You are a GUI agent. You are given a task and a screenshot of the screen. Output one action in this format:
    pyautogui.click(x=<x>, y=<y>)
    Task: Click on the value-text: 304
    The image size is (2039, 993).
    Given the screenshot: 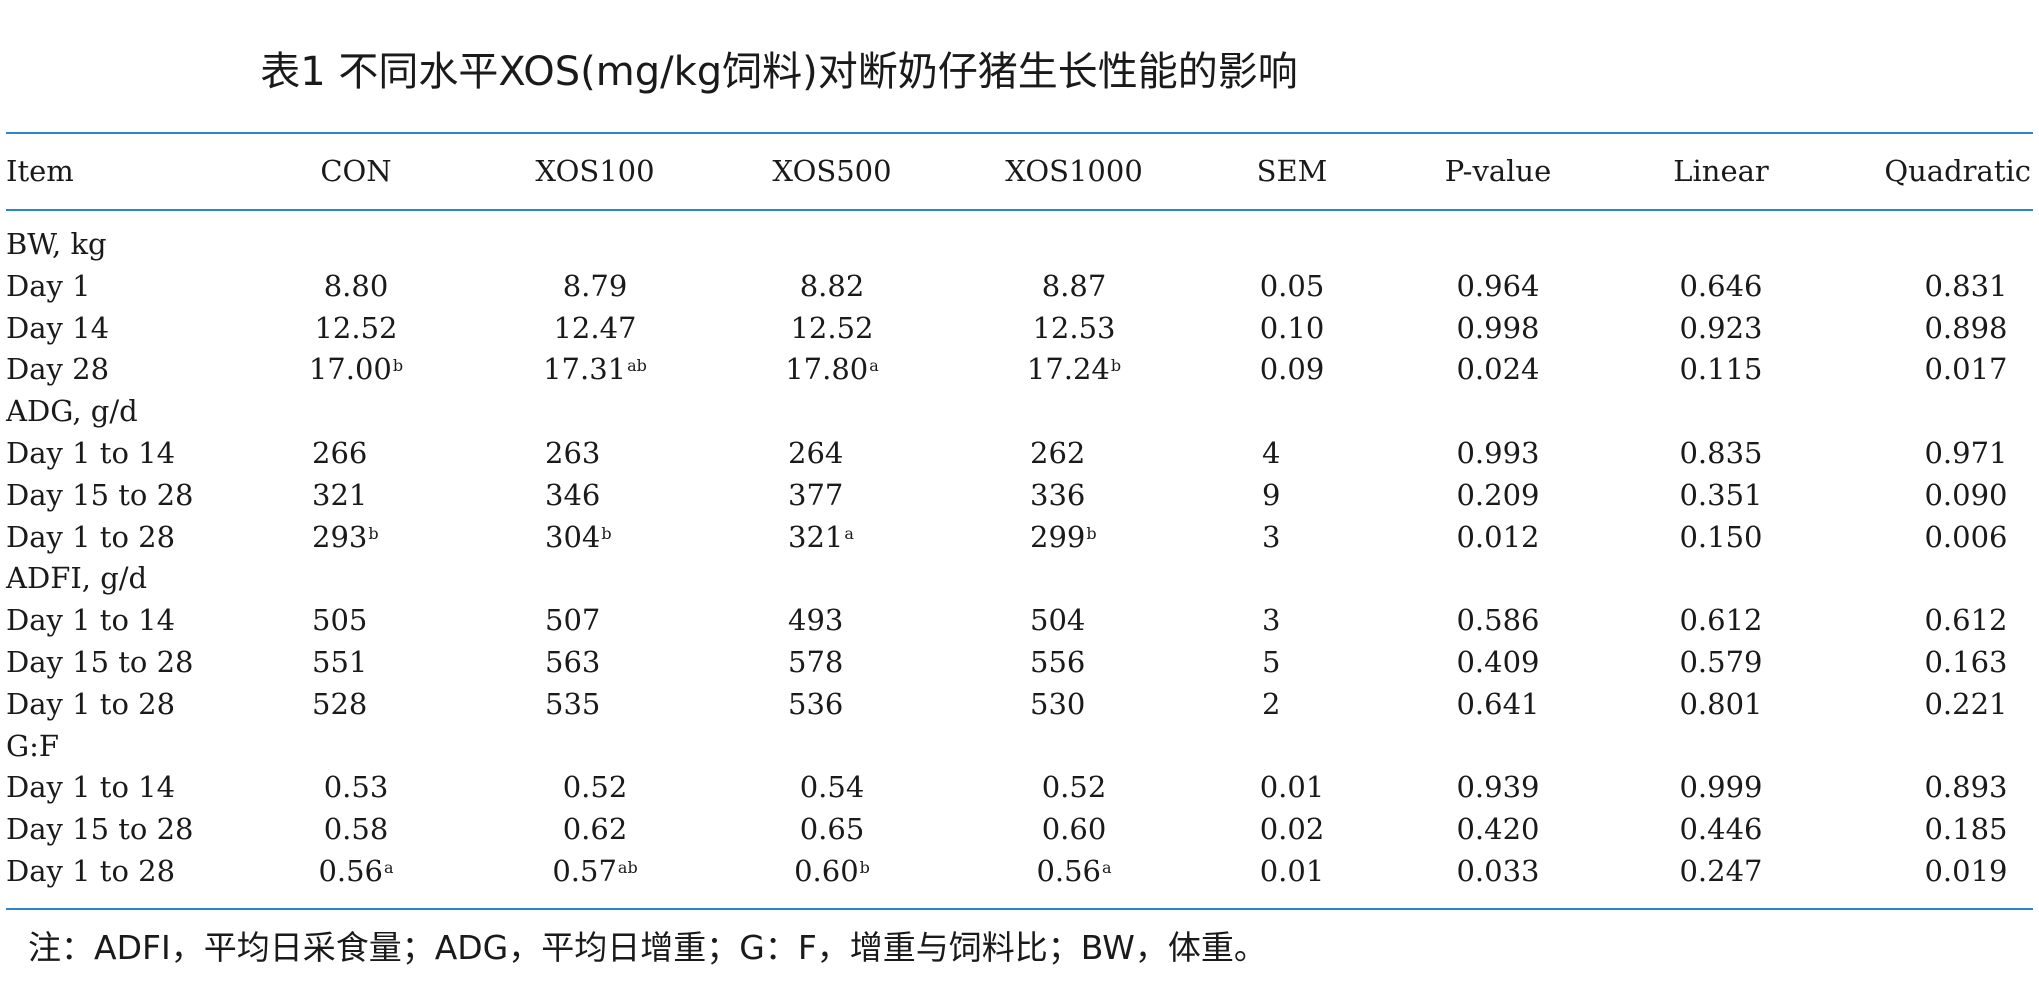 What is the action you would take?
    pyautogui.click(x=573, y=537)
    